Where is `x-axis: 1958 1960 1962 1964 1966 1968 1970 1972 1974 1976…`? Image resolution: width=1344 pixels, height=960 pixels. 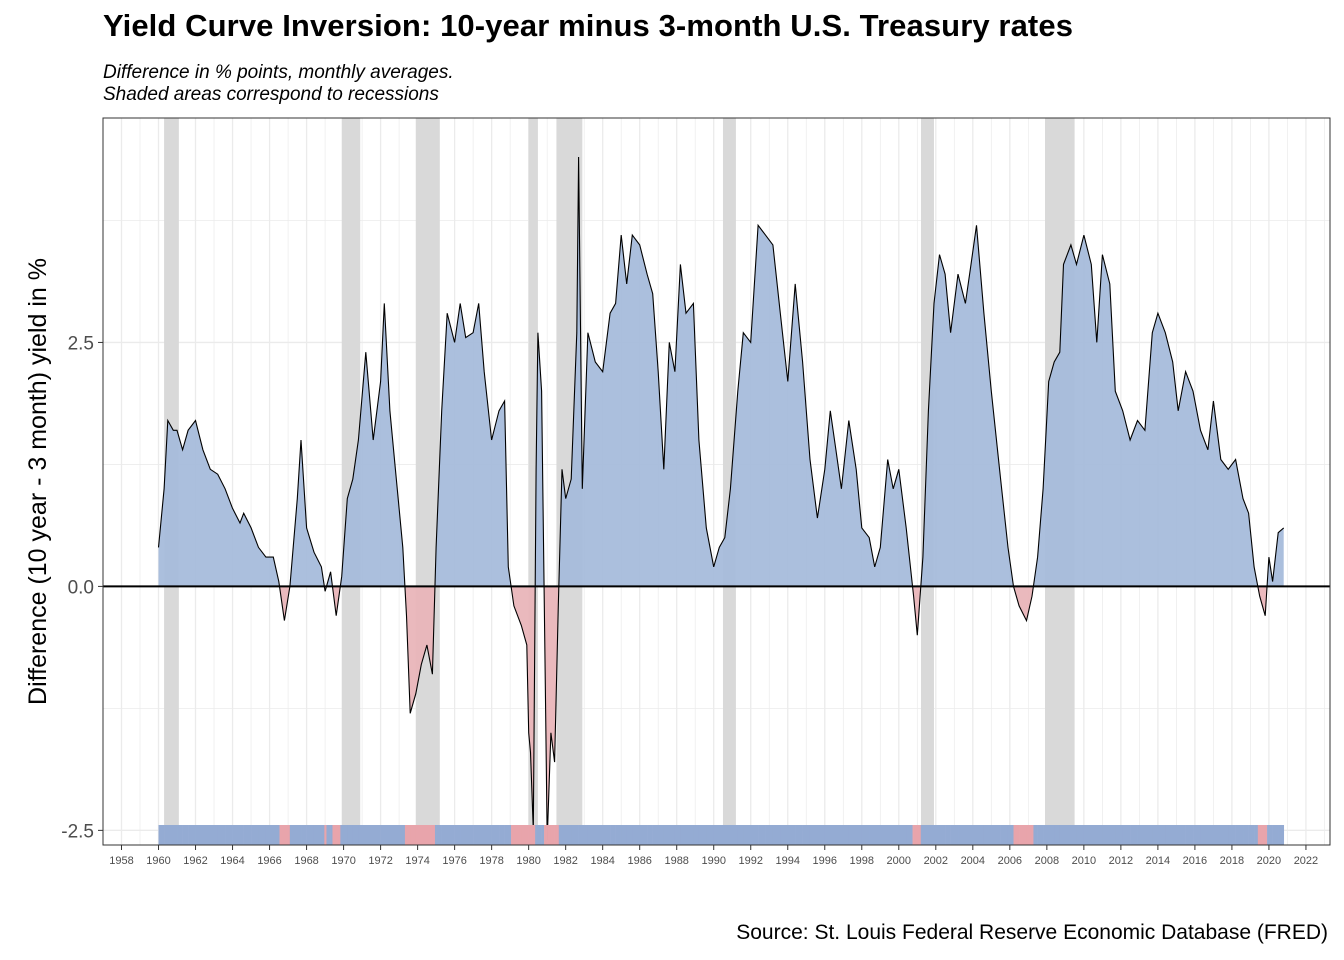 x-axis: 1958 1960 1962 1964 1966 1968 1970 1972 1974 1976… is located at coordinates (713, 856).